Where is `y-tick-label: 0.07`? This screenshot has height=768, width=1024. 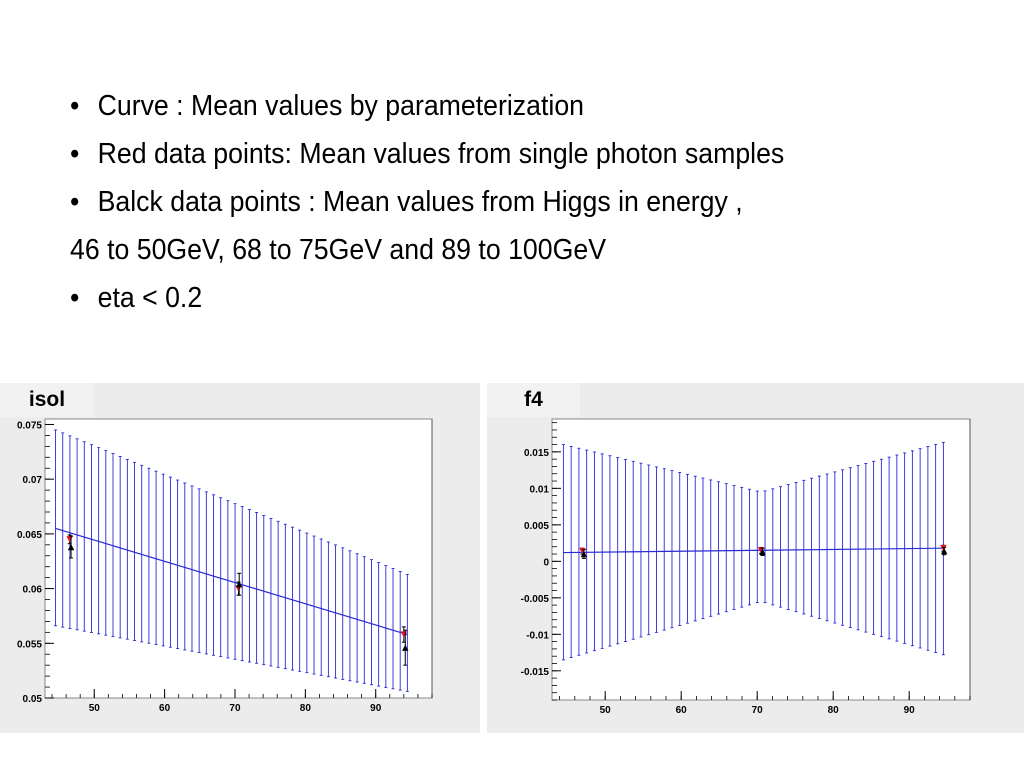 y-tick-label: 0.07 is located at coordinates (33, 480).